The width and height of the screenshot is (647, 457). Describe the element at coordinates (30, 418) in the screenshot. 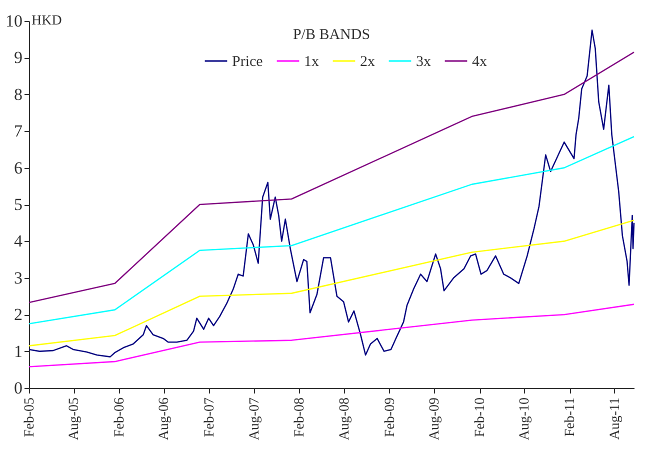

I see `x-tick-label: Feb-05` at that location.